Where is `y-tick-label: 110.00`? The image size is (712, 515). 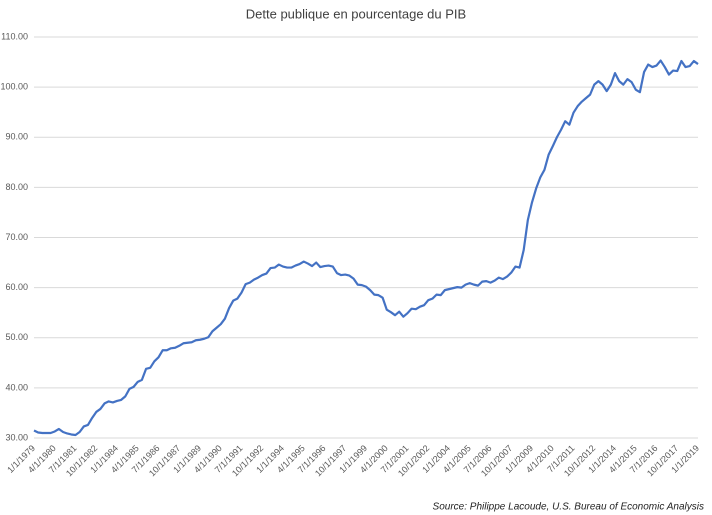 y-tick-label: 110.00 is located at coordinates (14, 36).